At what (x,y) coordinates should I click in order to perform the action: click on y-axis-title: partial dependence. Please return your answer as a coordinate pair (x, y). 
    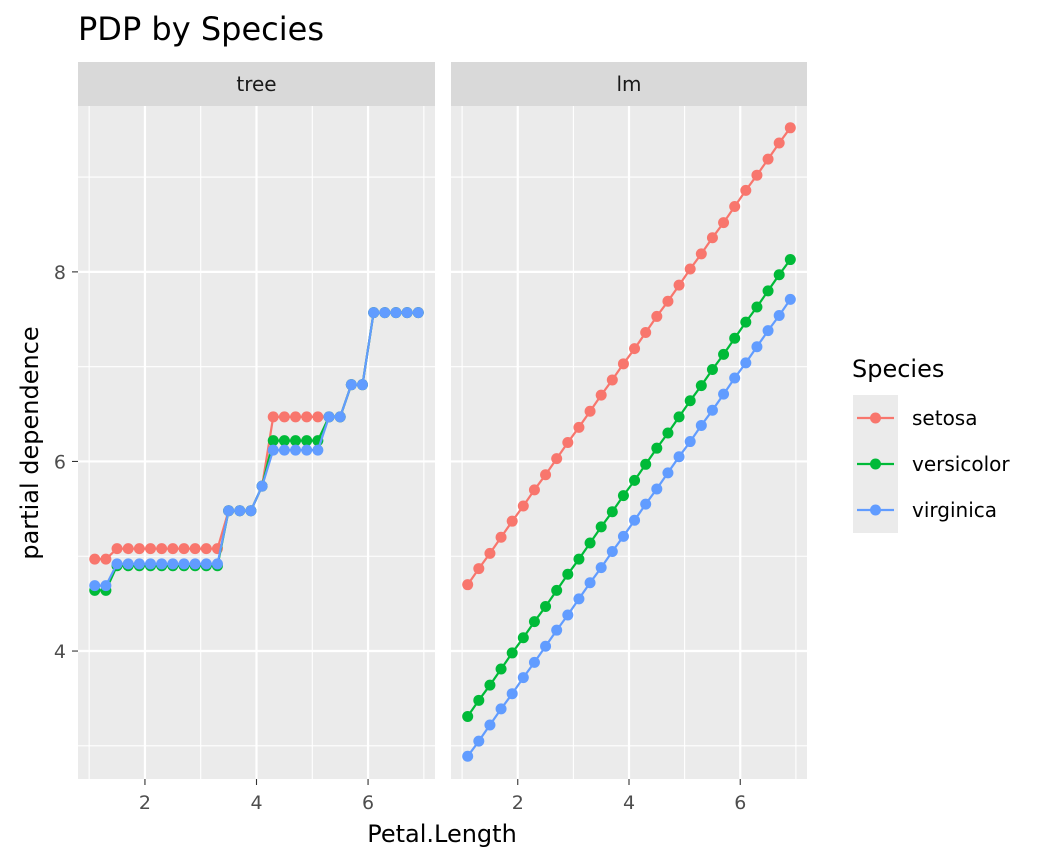
    Looking at the image, I should click on (30, 442).